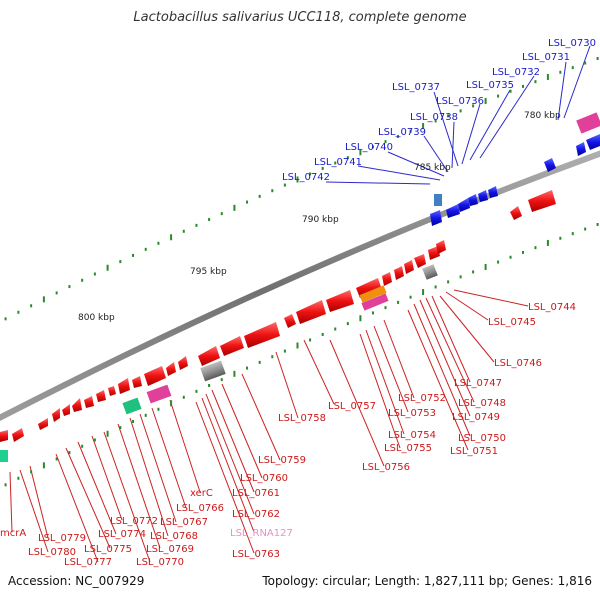 This screenshot has width=600, height=600. What do you see at coordinates (373, 294) in the screenshot?
I see `feature-orange-block` at bounding box center [373, 294].